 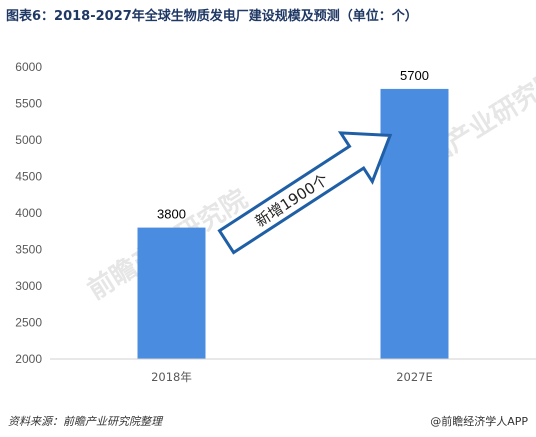 I want to click on y-tick-label: 3000, so click(x=28, y=286).